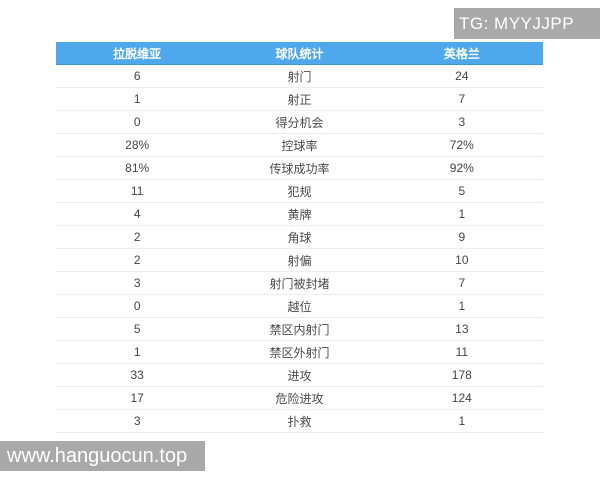  Describe the element at coordinates (462, 352) in the screenshot. I see `away-value: 11` at that location.